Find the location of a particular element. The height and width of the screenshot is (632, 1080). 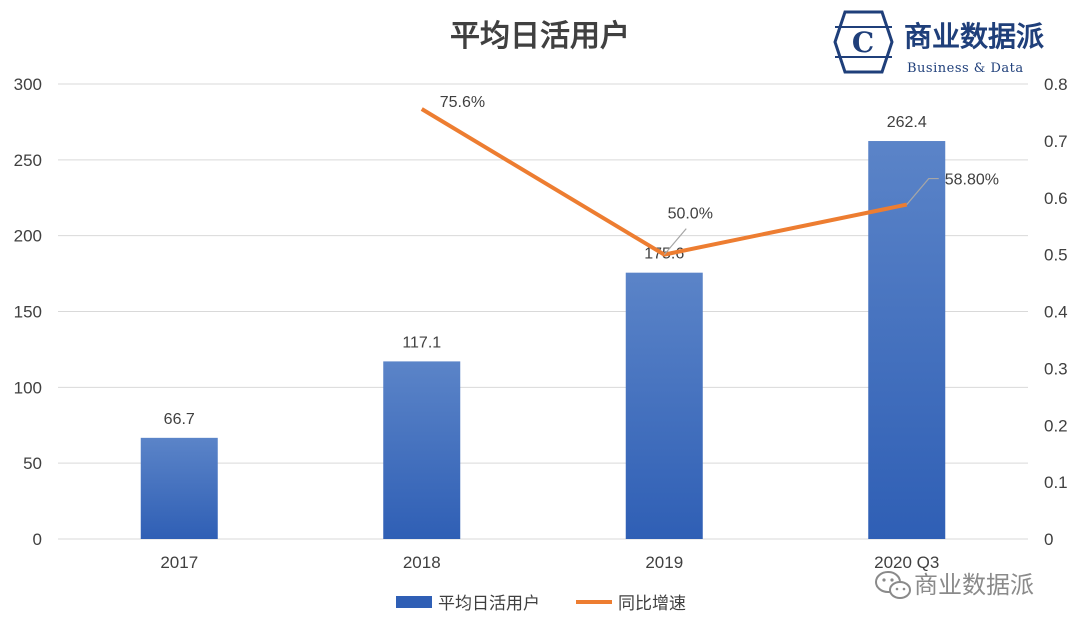

watermark: 商业数据派 is located at coordinates (954, 585).